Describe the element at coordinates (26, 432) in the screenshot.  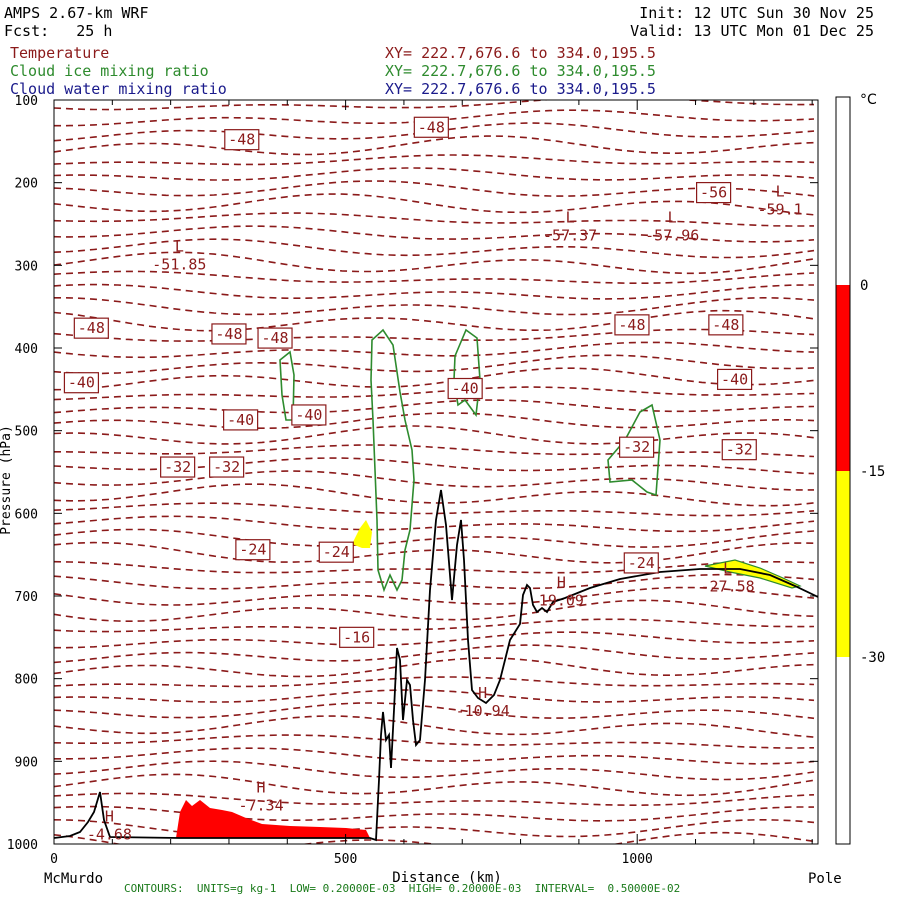
I see `y-tick-label: 500` at that location.